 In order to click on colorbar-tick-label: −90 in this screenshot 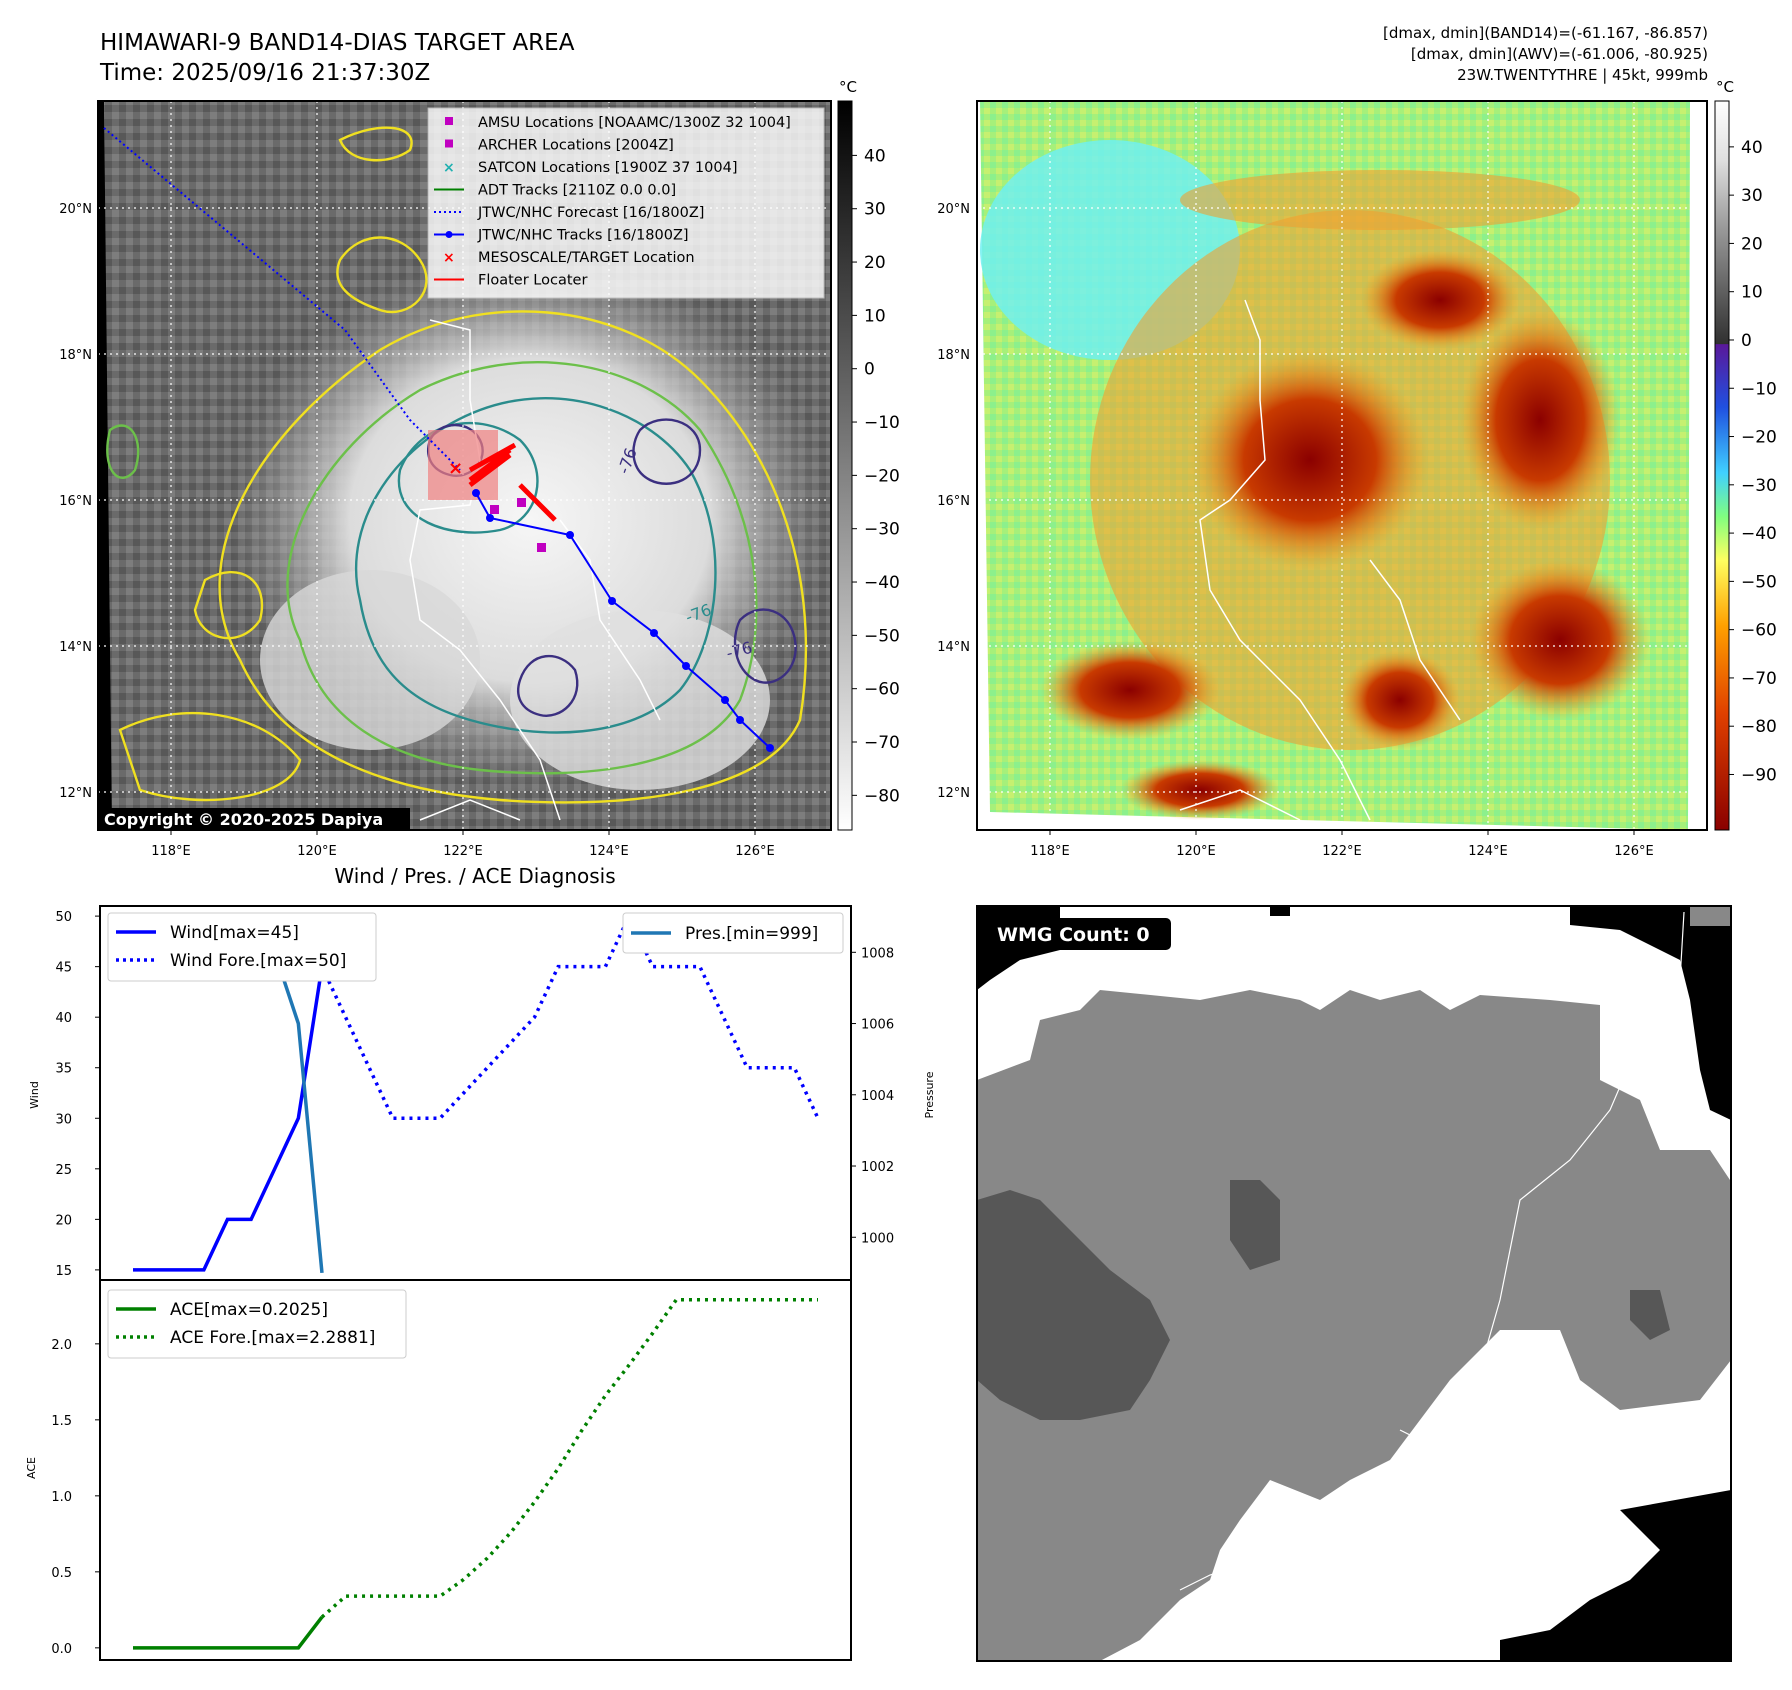, I will do `click(1759, 775)`.